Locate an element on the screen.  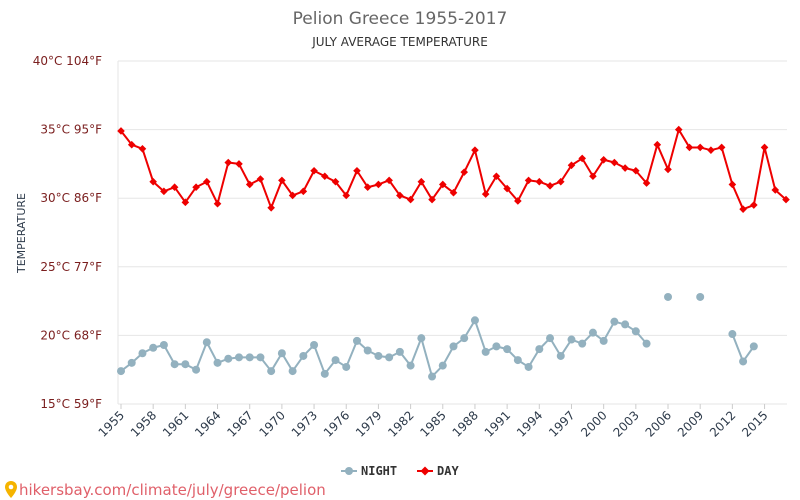
legend-item-night: NIGHT is located at coordinates (369, 471).